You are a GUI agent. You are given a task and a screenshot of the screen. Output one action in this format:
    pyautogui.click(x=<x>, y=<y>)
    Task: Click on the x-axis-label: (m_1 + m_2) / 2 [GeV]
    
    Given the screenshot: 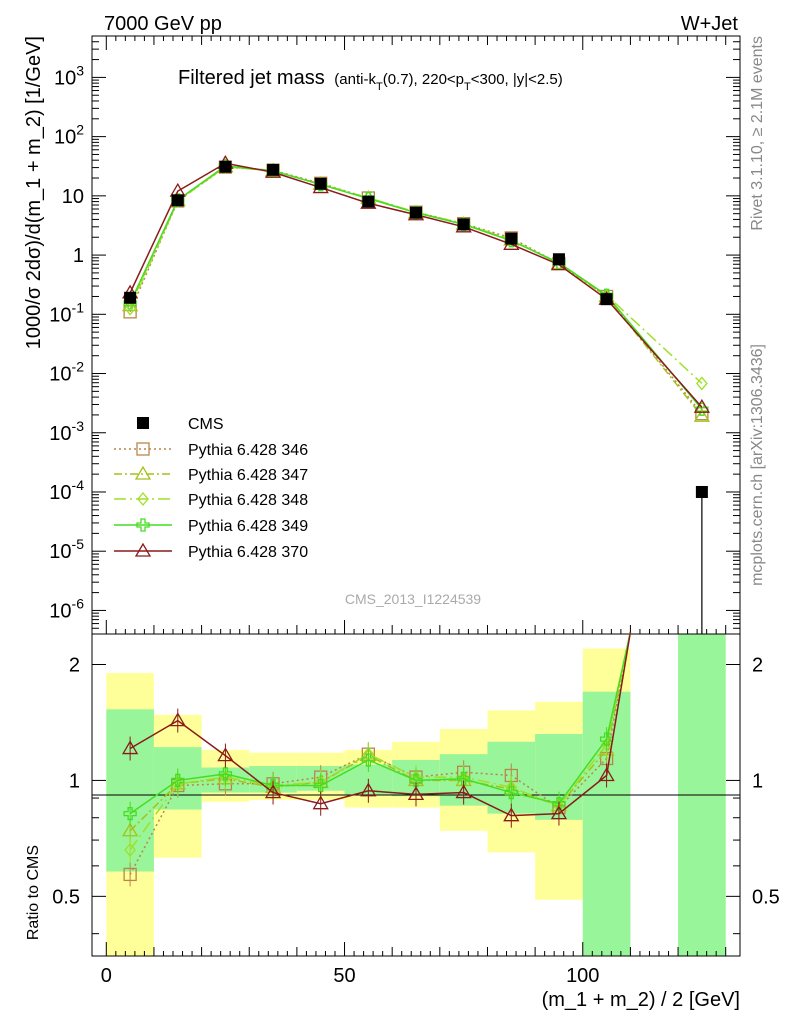 What is the action you would take?
    pyautogui.click(x=641, y=1000)
    